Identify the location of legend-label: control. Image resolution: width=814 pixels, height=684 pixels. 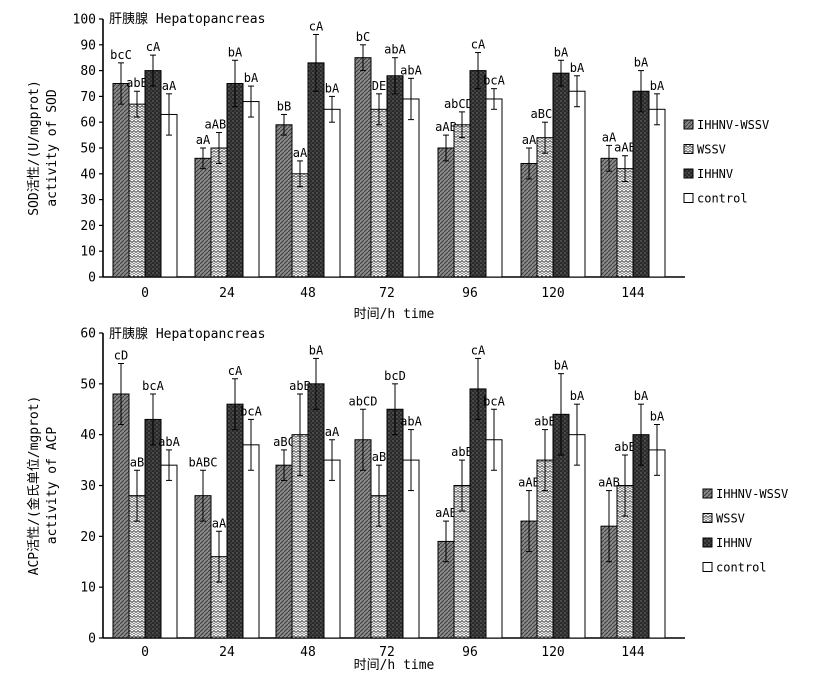
(722, 199).